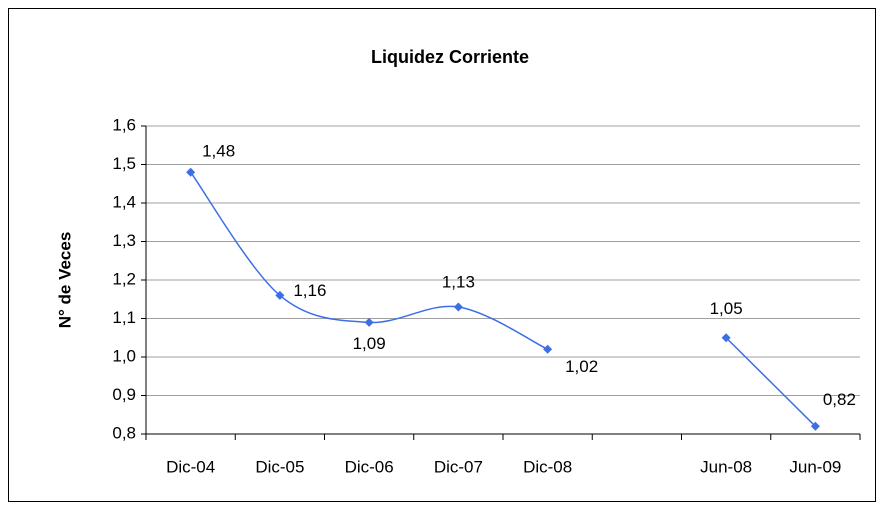 This screenshot has width=881, height=510. What do you see at coordinates (581, 366) in the screenshot?
I see `data-label: 1,02` at bounding box center [581, 366].